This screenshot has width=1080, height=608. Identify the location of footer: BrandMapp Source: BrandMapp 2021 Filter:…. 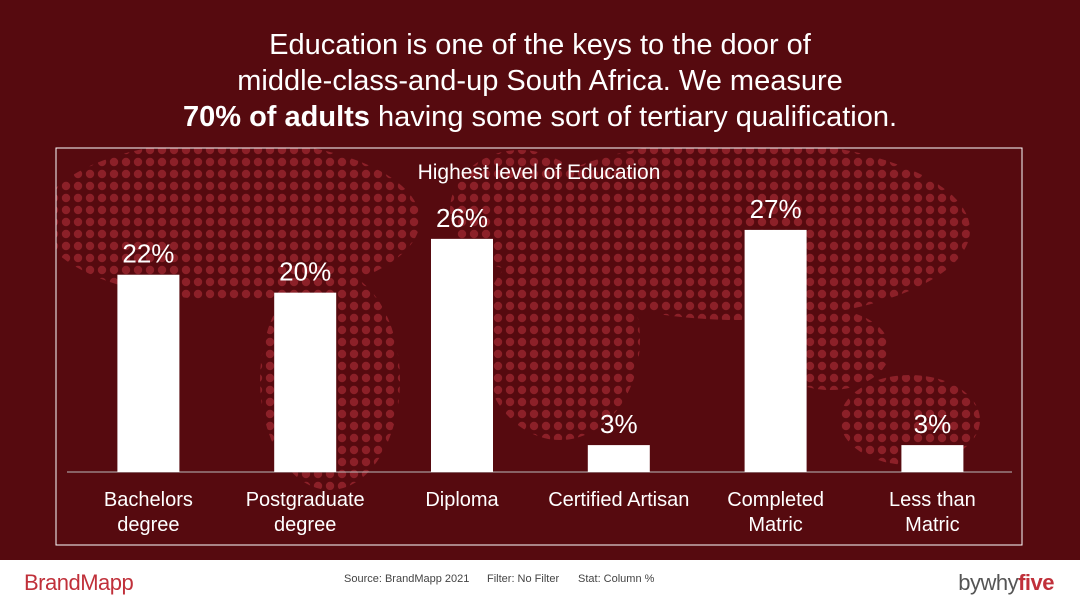
(540, 584).